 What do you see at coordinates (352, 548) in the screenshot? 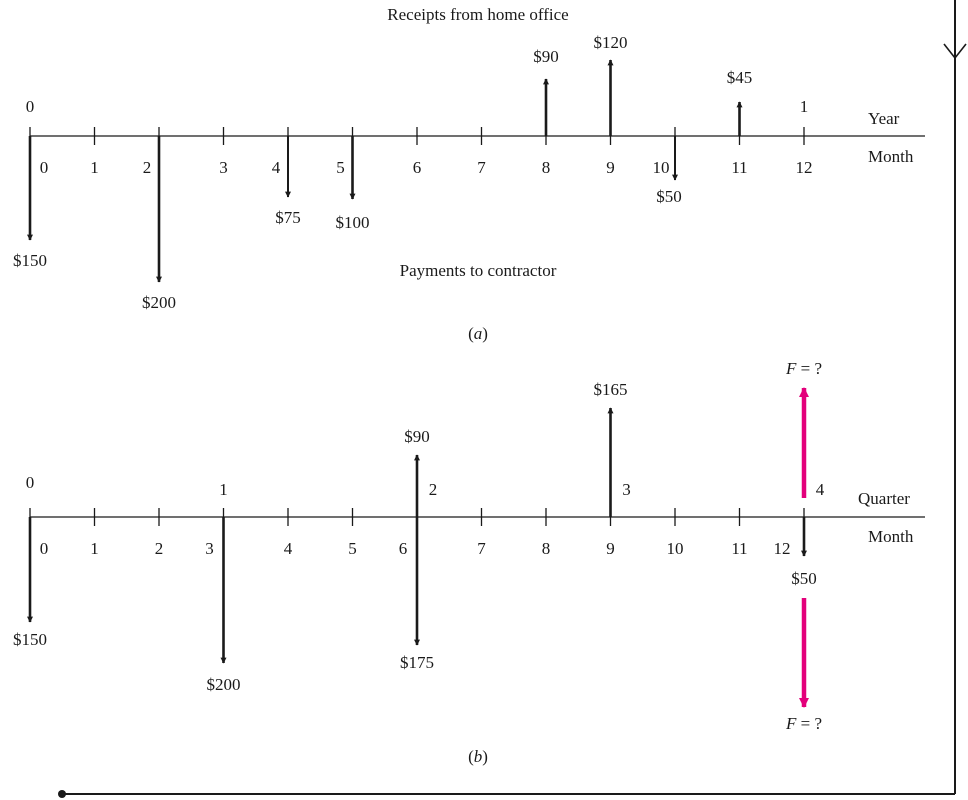
I see `month-label-b: 5` at bounding box center [352, 548].